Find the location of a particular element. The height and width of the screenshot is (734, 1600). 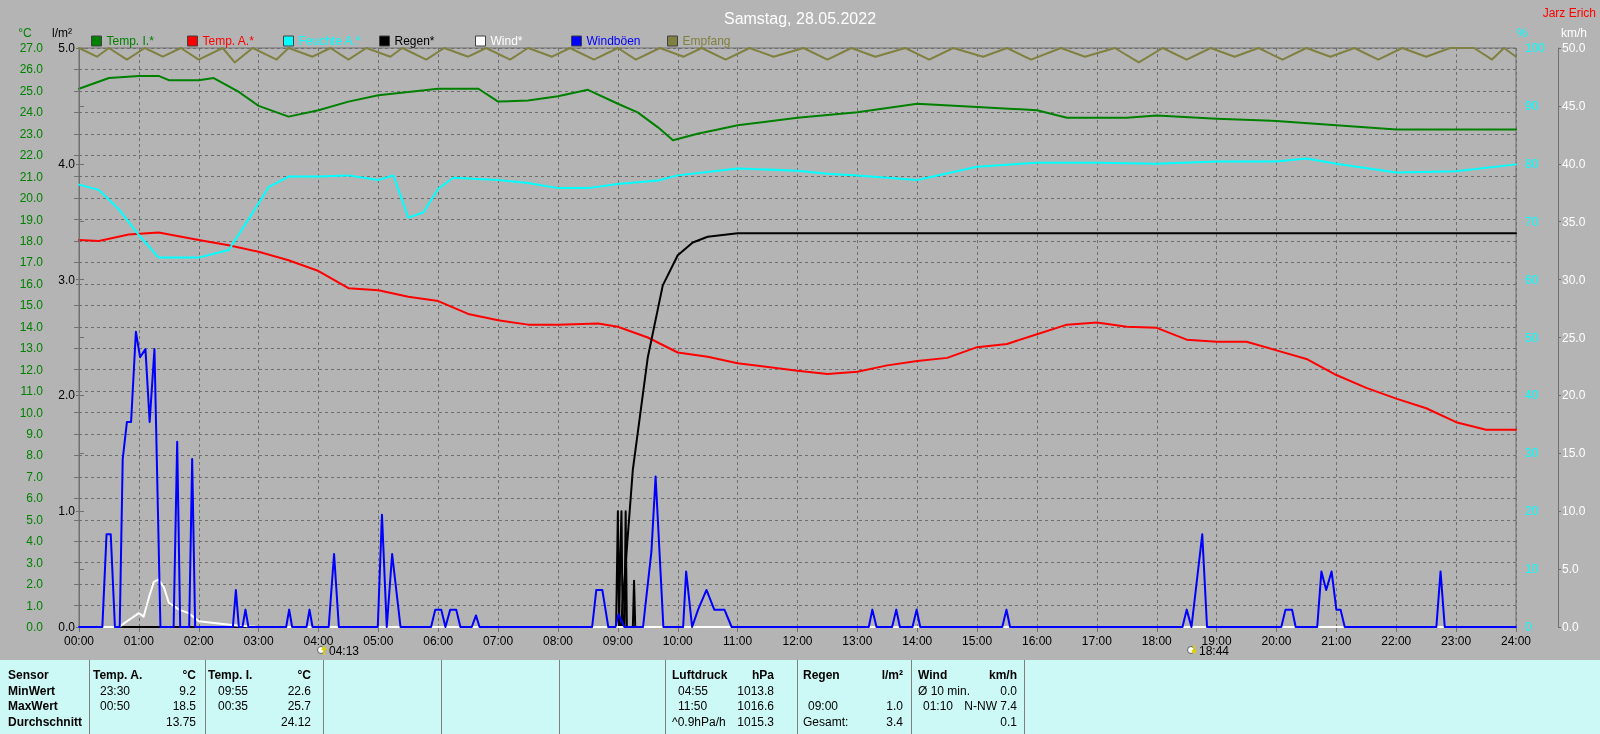

y-tick-label: 40 is located at coordinates (1532, 395).